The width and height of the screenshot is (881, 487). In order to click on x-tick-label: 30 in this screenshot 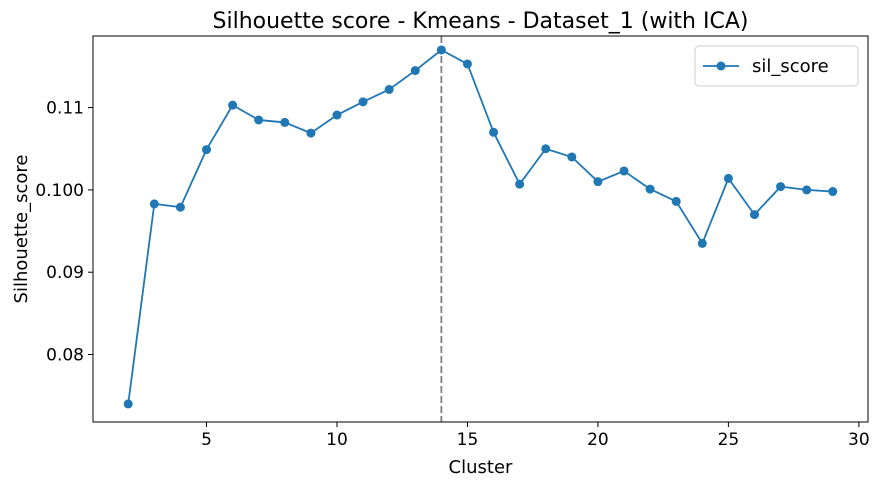, I will do `click(859, 440)`.